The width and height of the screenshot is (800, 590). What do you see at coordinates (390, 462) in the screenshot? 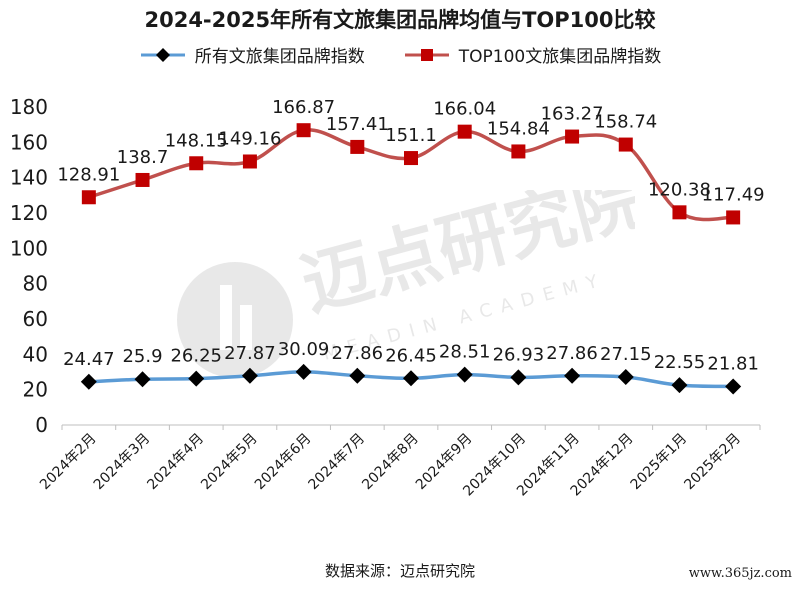
I see `x-tick-label: 2024年8月` at bounding box center [390, 462].